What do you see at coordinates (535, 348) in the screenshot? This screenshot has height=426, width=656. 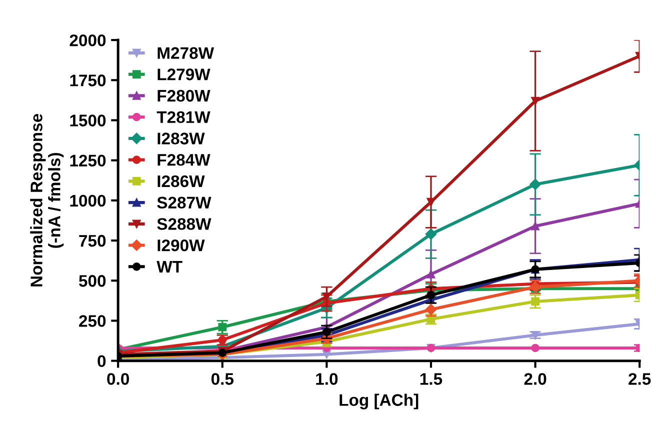 I see `point` at bounding box center [535, 348].